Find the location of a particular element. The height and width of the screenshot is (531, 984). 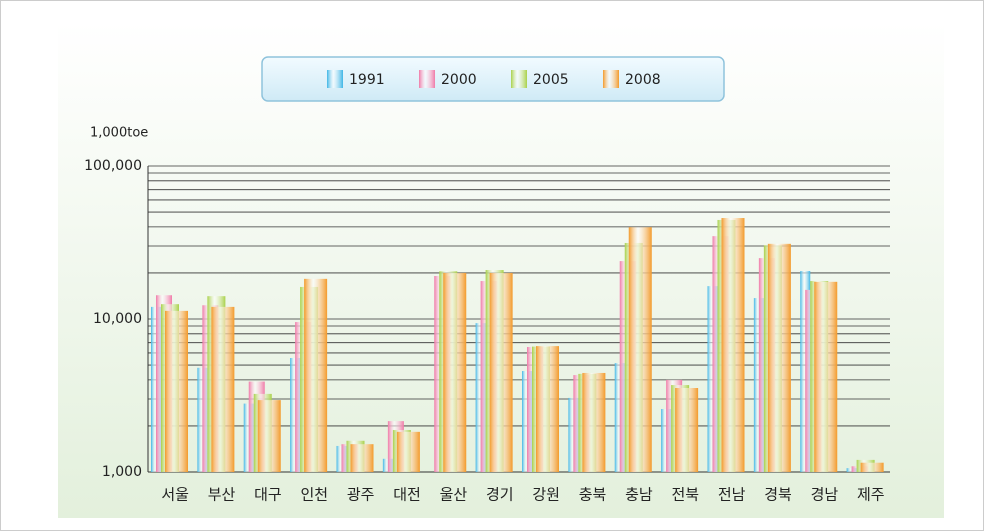

x-tick-label: 대구 is located at coordinates (268, 495).